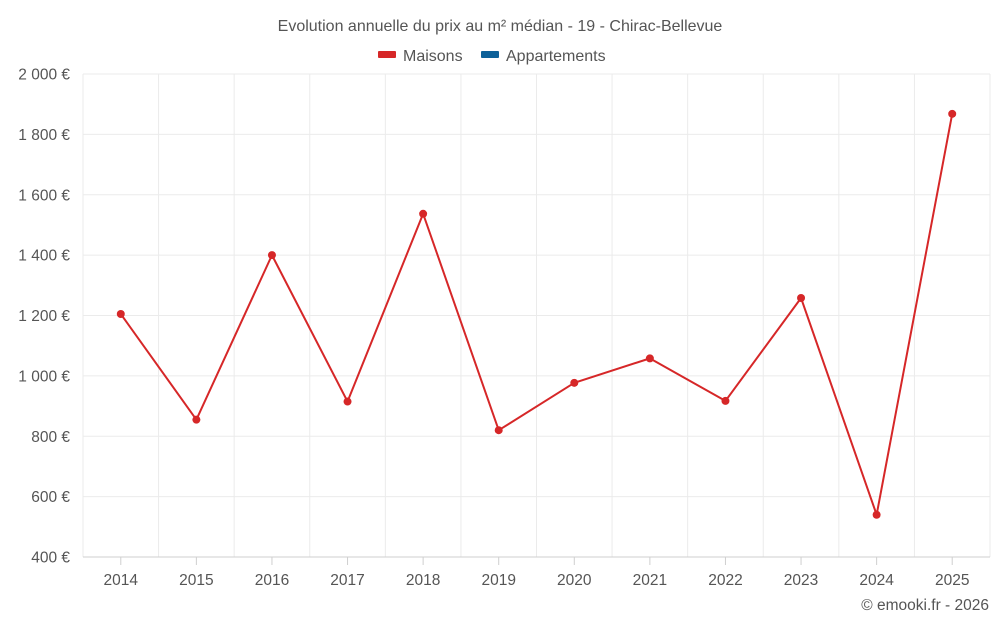  I want to click on y-tick-label: 800 €, so click(50, 437).